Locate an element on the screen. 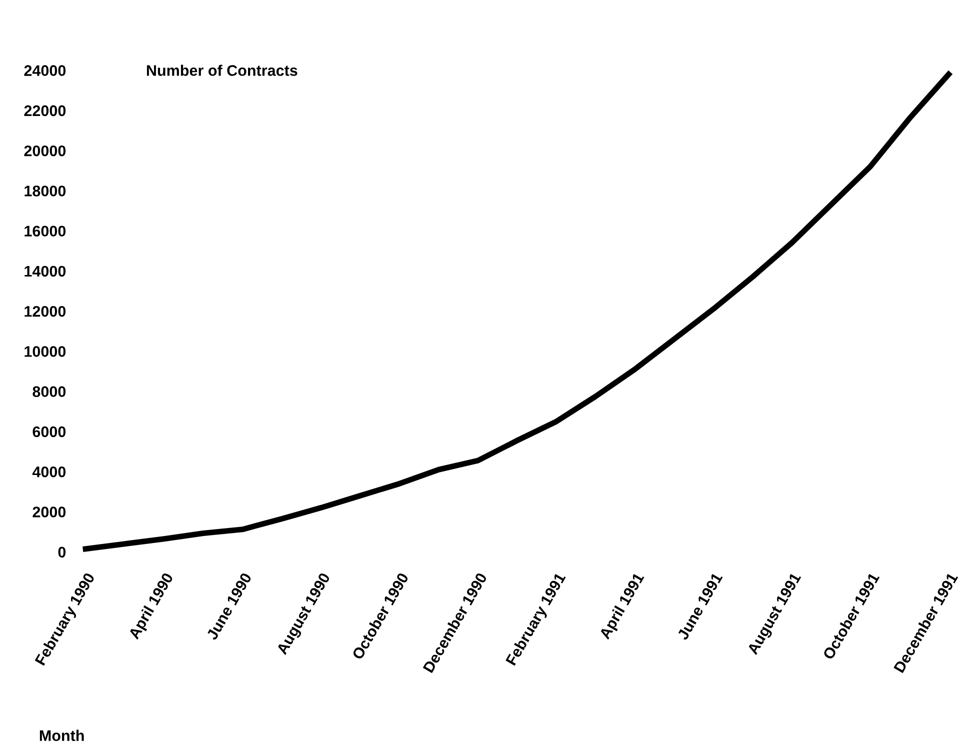 This screenshot has height=756, width=973. x-axis-title: Month is located at coordinates (62, 736).